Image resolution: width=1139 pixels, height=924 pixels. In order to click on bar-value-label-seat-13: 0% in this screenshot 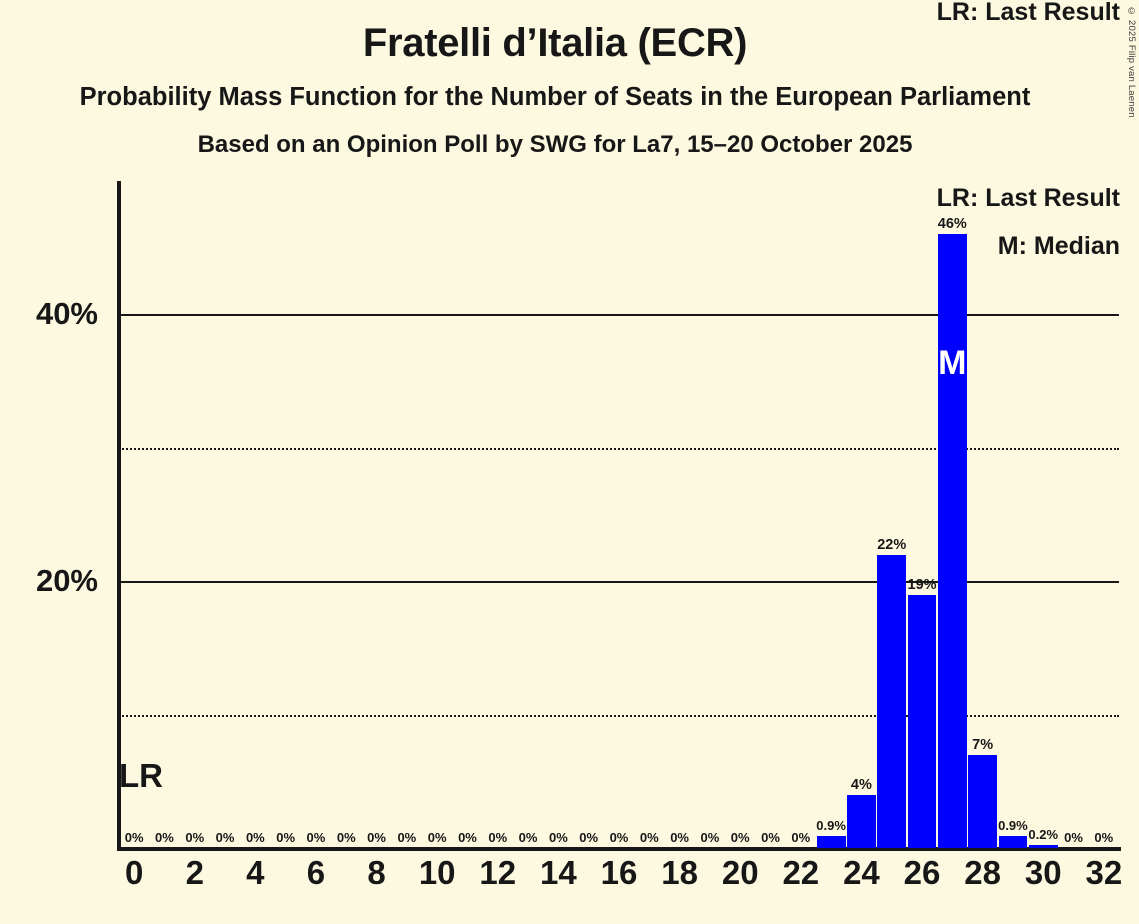, I will do `click(528, 837)`.